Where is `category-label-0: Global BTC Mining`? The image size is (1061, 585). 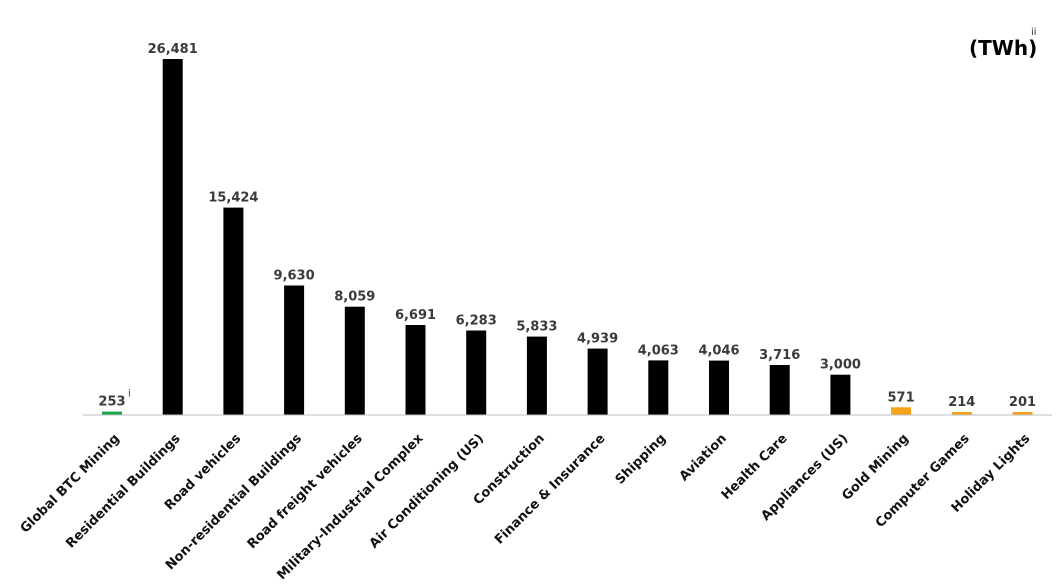
category-label-0: Global BTC Mining is located at coordinates (70, 483).